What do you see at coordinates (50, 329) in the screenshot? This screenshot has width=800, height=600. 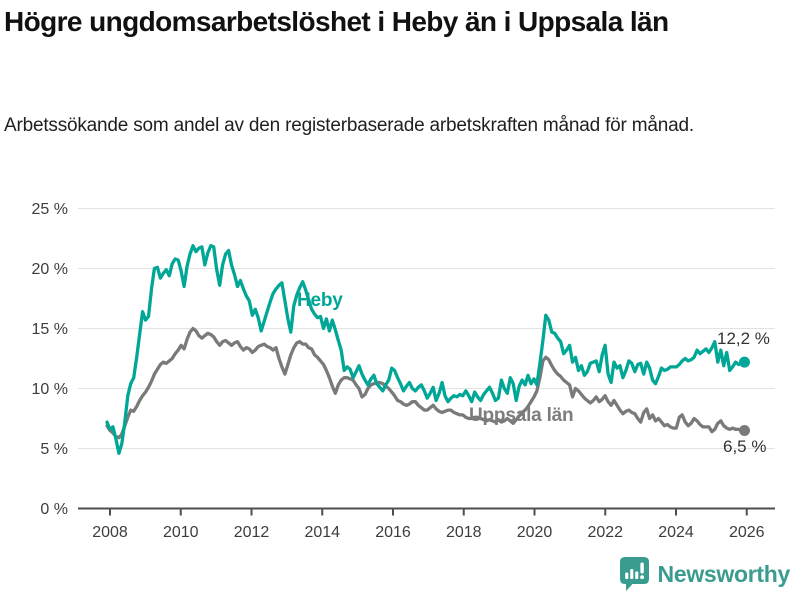 I see `y-tick-label: 15 %` at bounding box center [50, 329].